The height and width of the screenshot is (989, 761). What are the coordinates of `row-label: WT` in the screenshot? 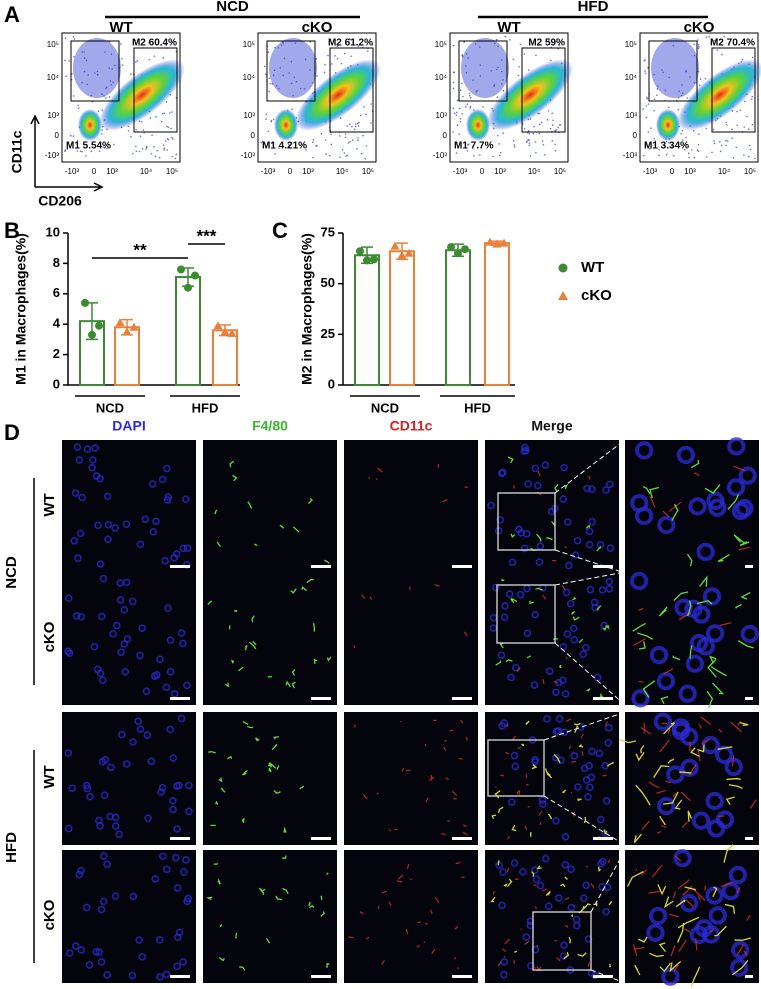 It's located at (49, 776).